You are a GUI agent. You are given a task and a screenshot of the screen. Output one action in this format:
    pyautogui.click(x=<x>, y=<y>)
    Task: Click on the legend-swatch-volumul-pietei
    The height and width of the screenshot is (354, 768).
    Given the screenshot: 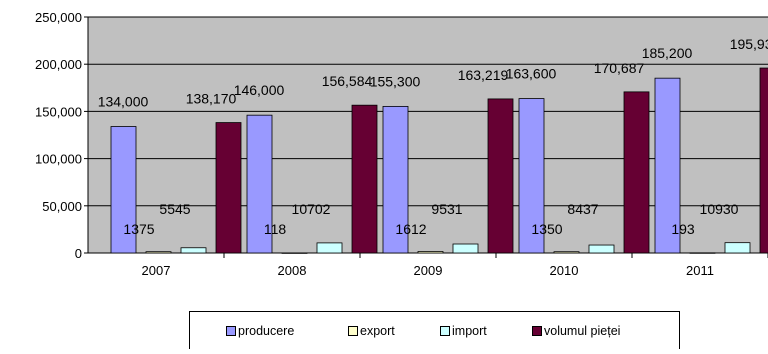 What is the action you would take?
    pyautogui.click(x=537, y=331)
    